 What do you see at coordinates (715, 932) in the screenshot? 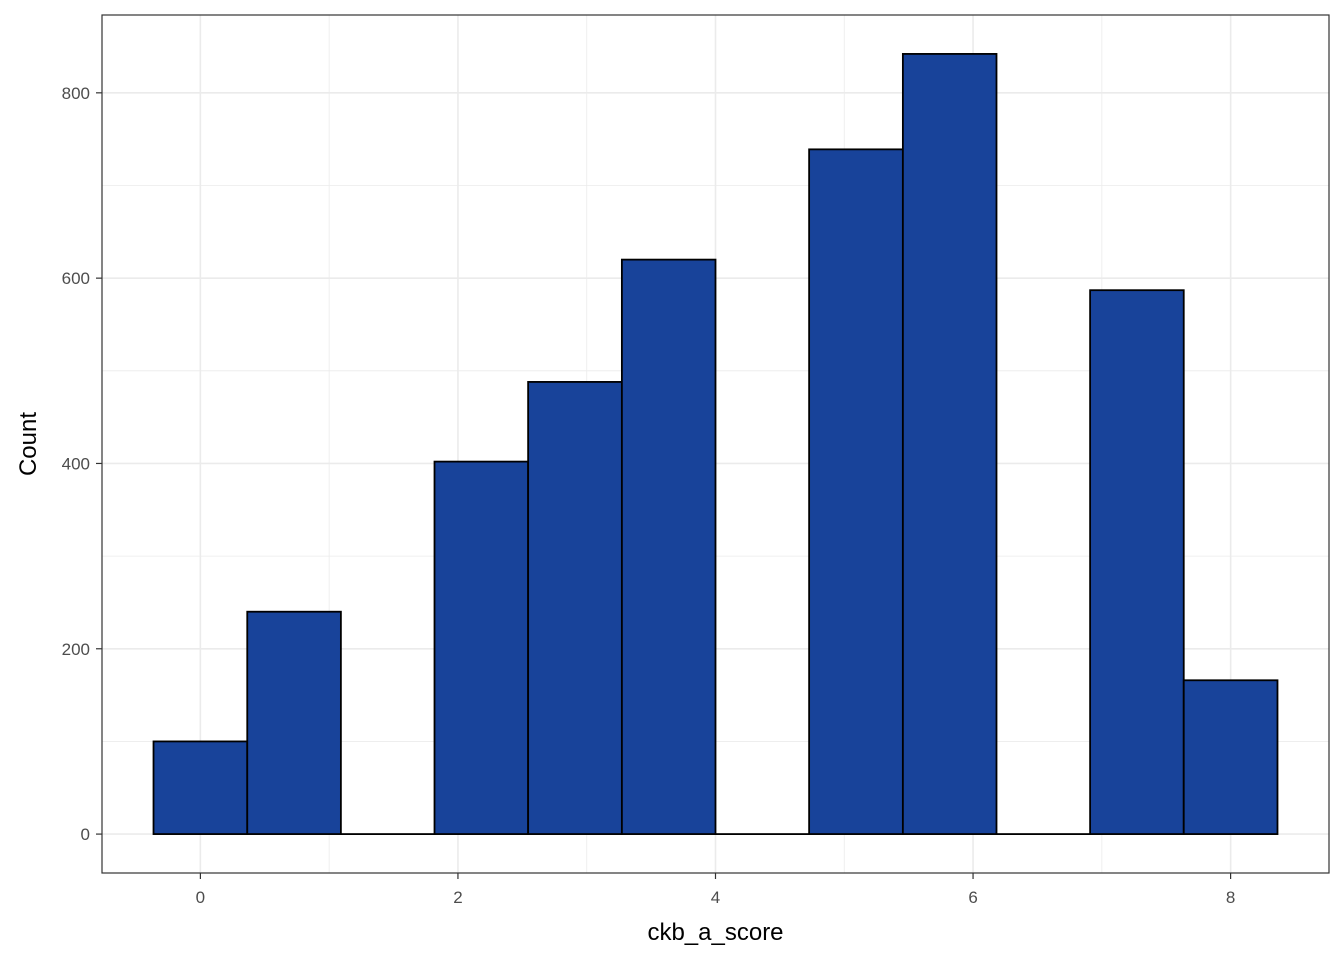
I see `x-axis-title: ckb_a_score` at bounding box center [715, 932].